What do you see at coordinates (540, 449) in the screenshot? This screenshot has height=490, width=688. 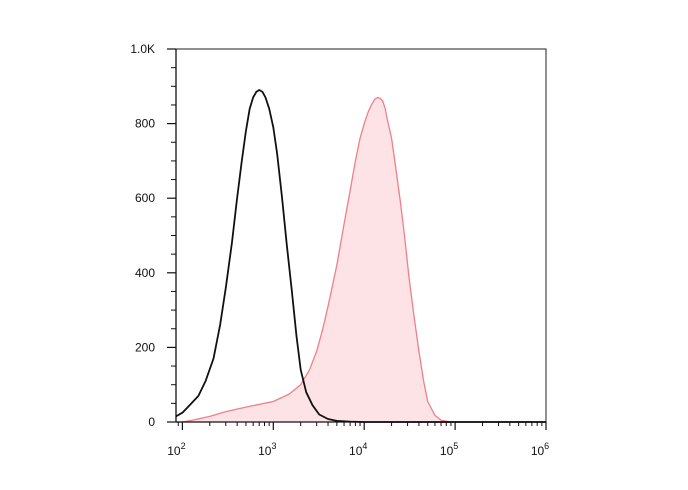 I see `x-tick-label: 10⁶` at bounding box center [540, 449].